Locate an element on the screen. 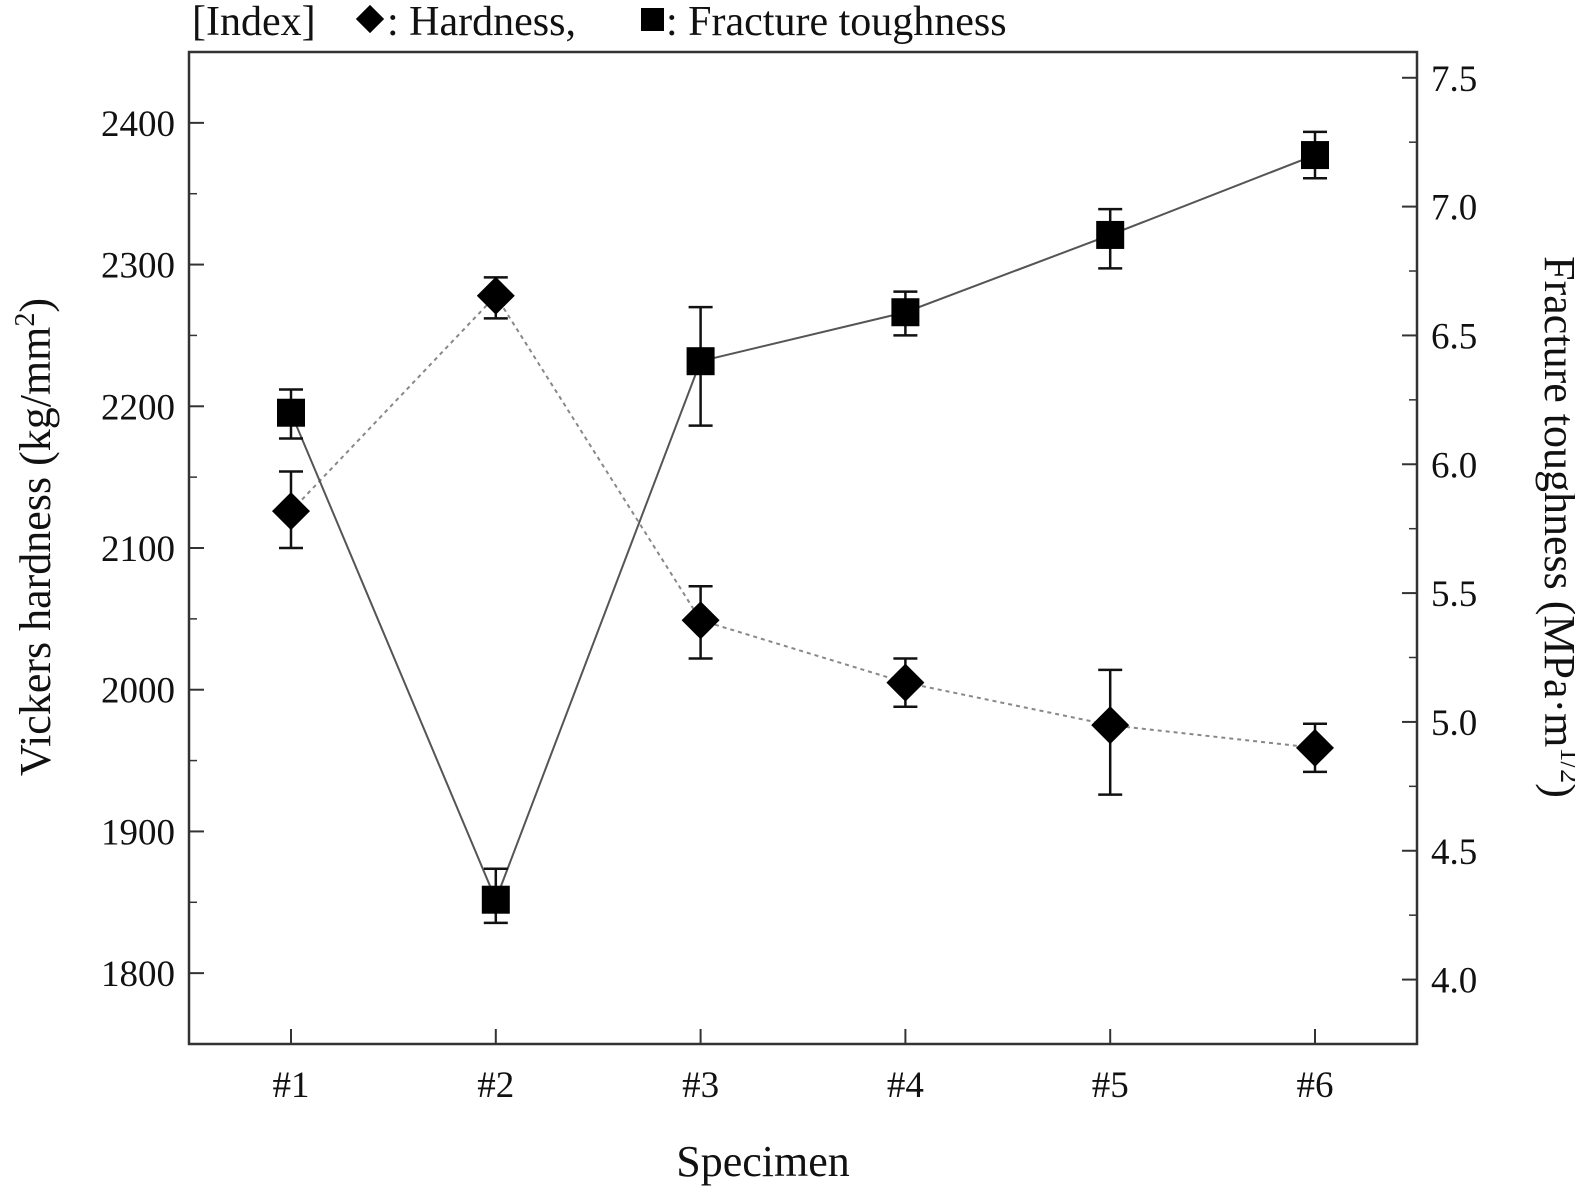  x-tick-label: #5 is located at coordinates (1110, 1085).